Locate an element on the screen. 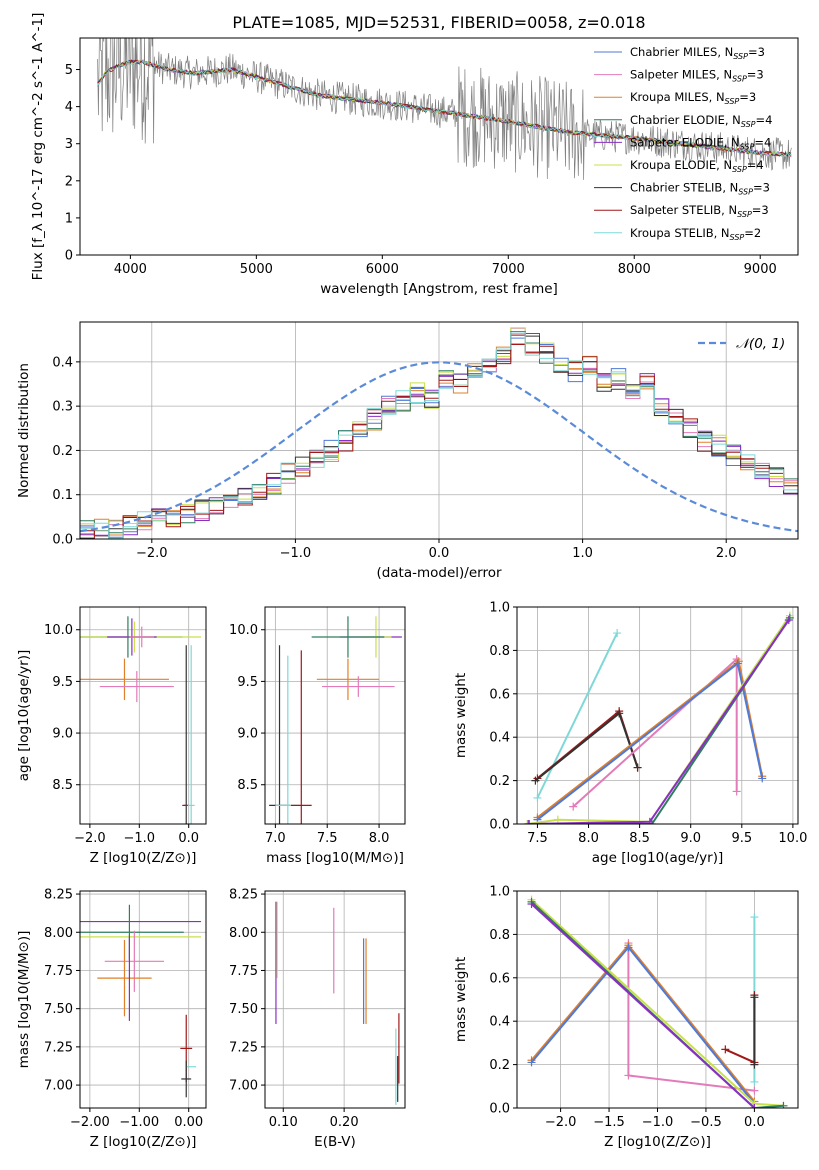 The height and width of the screenshot is (1170, 819). weight-point-chabrier_elodie is located at coordinates (783, 1104).